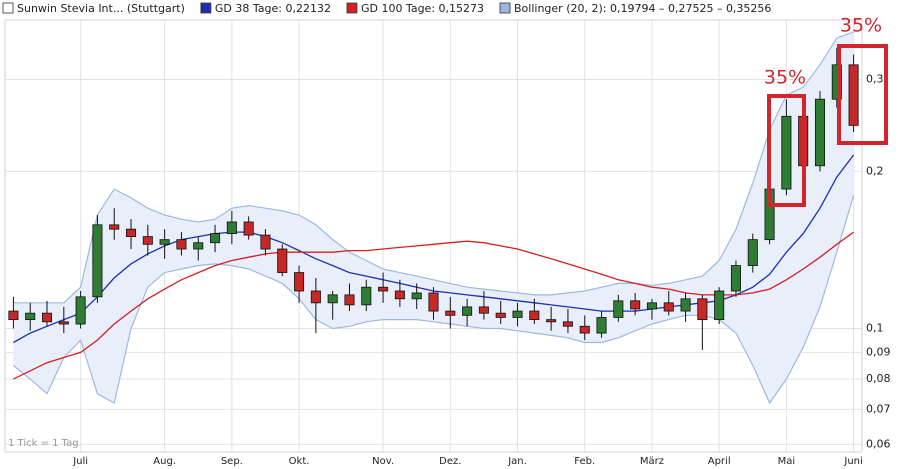  I want to click on legend-label: GD 38 Tage: 0,22132, so click(273, 8).